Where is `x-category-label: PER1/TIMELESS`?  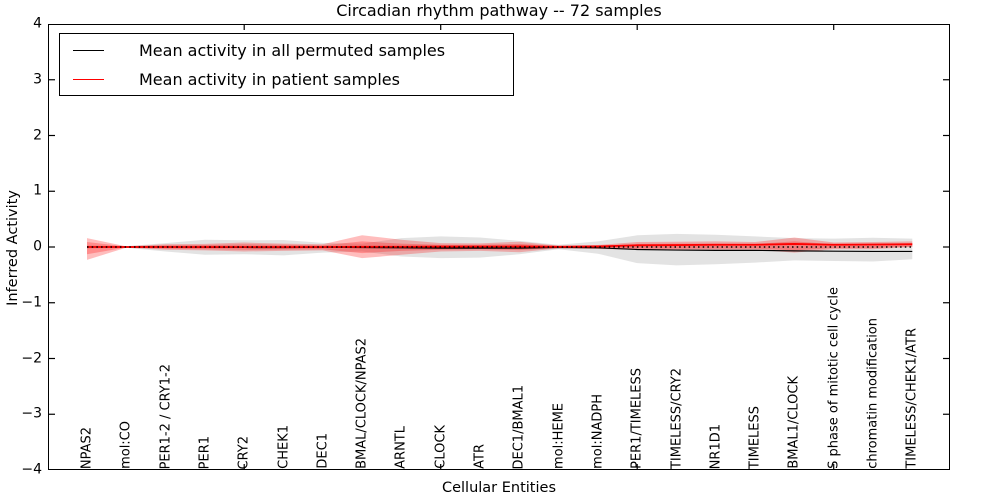 x-category-label: PER1/TIMELESS is located at coordinates (637, 418).